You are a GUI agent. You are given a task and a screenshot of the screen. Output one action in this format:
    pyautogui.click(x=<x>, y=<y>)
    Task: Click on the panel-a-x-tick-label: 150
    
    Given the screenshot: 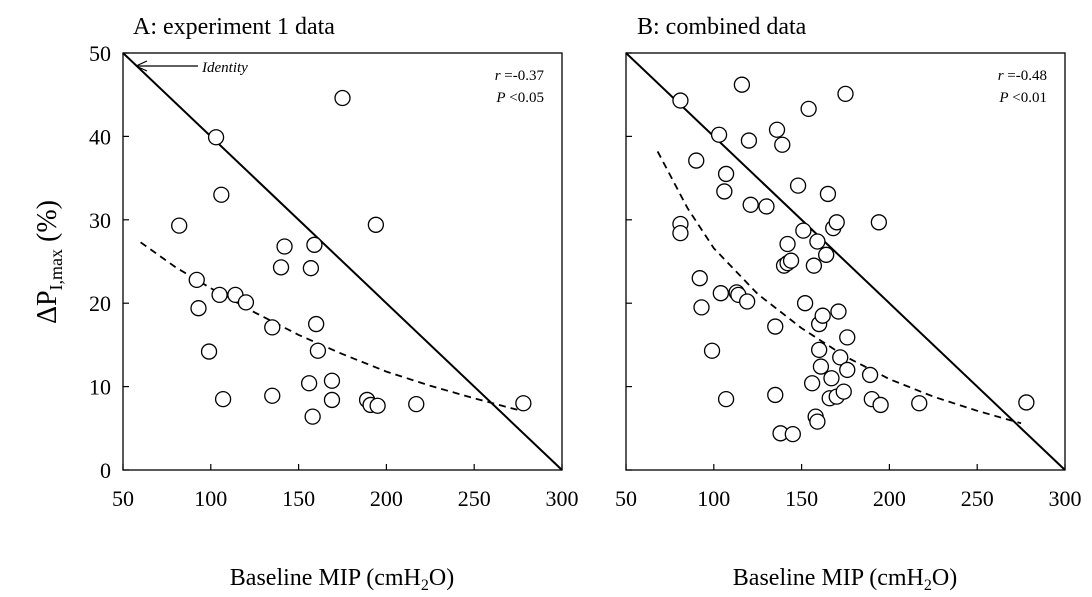 What is the action you would take?
    pyautogui.click(x=298, y=498)
    